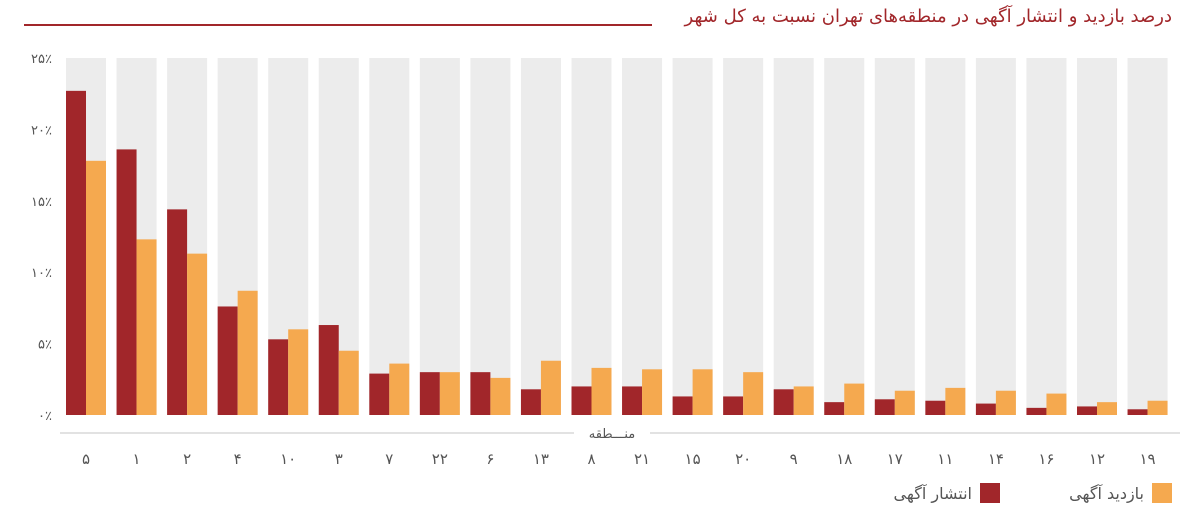 The width and height of the screenshot is (1200, 514). I want to click on x-axis-label-backdrop, so click(612, 433).